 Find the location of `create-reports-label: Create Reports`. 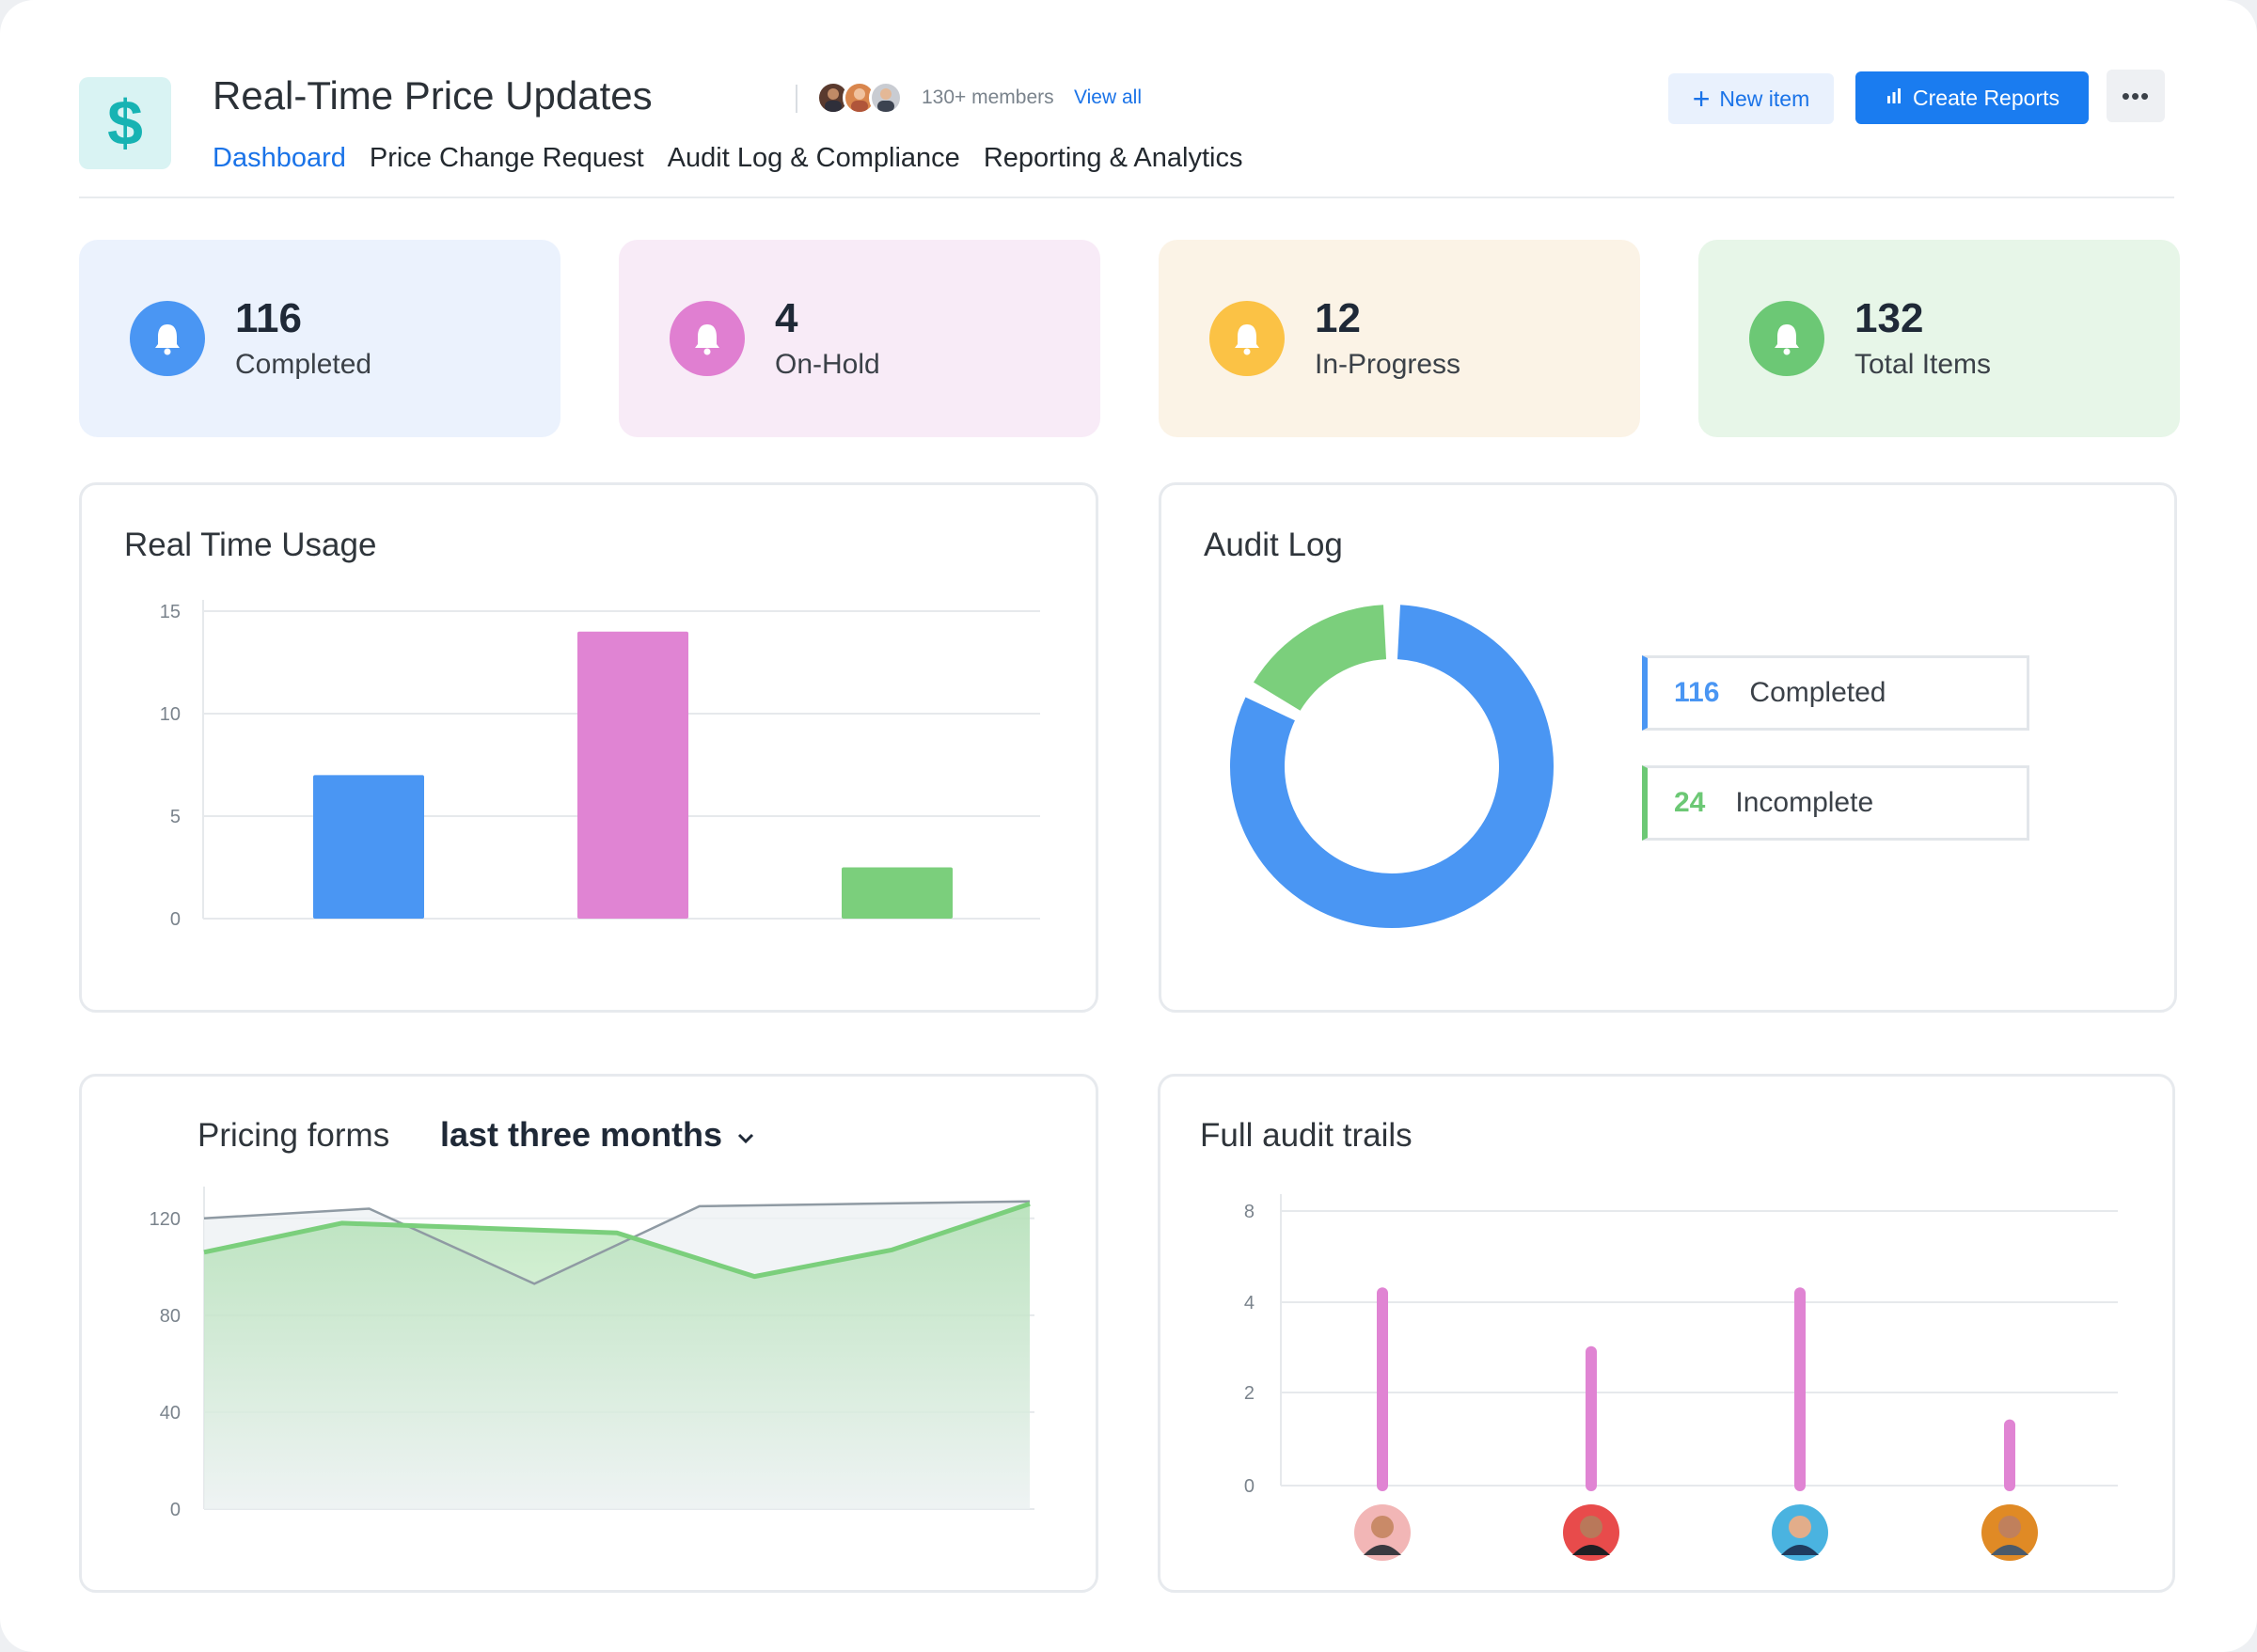

create-reports-label: Create Reports is located at coordinates (1986, 98).